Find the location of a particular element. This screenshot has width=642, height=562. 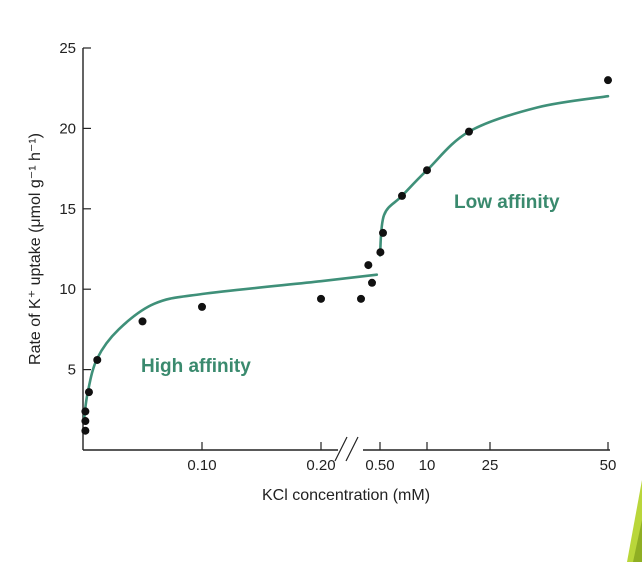

x-tick-label: 0.50 is located at coordinates (379, 465).